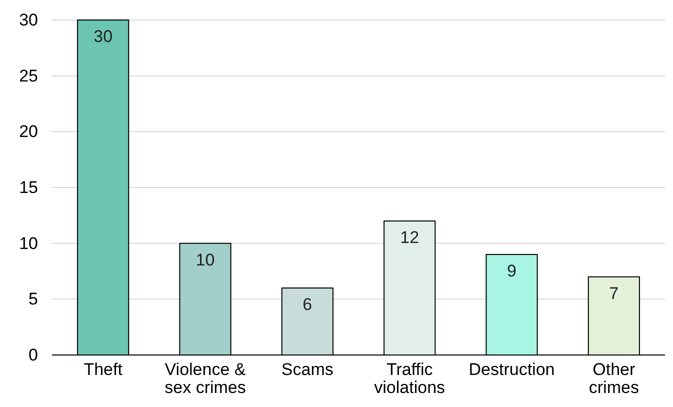 The image size is (673, 407). What do you see at coordinates (28, 132) in the screenshot?
I see `y-tick-label: 20` at bounding box center [28, 132].